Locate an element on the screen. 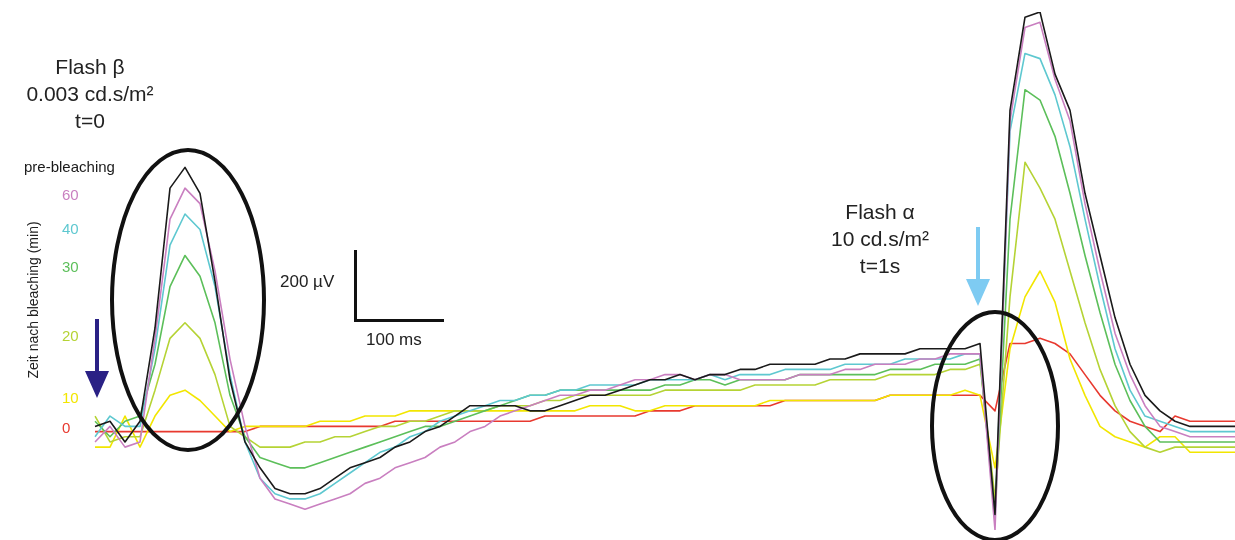  annotation: 10 cd.s/m² is located at coordinates (880, 239).